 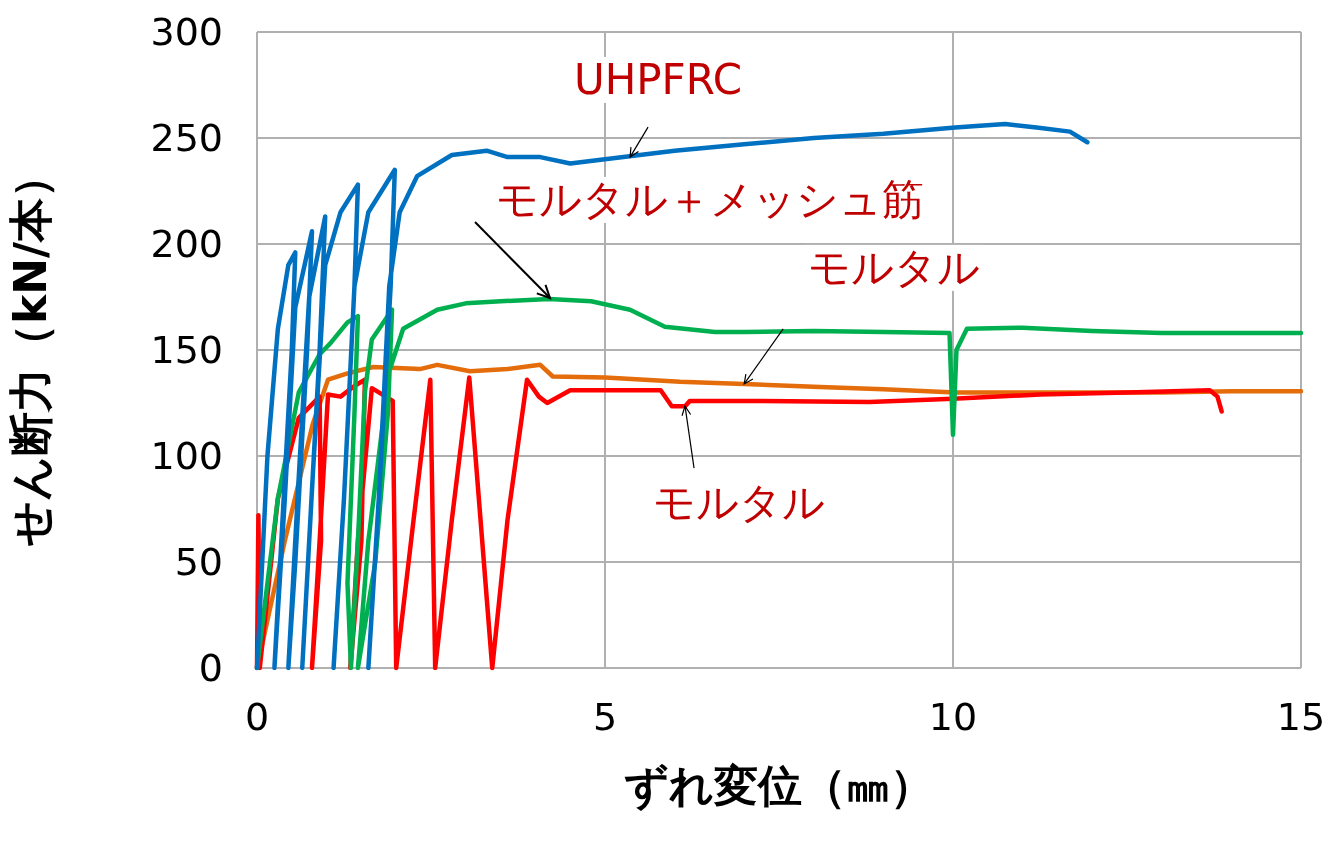 I want to click on y-tick-label: 200, so click(x=186, y=244).